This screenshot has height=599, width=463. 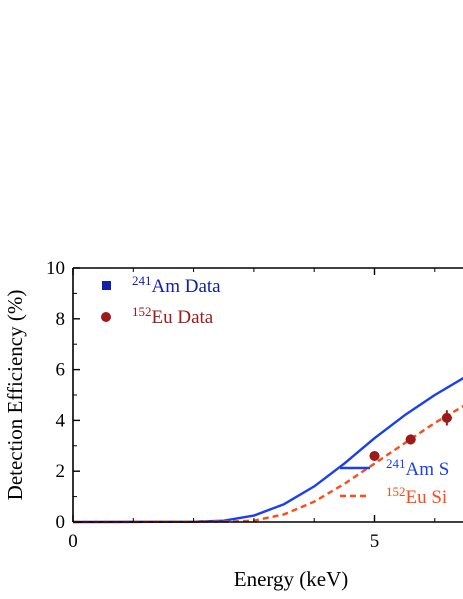 What do you see at coordinates (61, 370) in the screenshot?
I see `y-tick-label: 6` at bounding box center [61, 370].